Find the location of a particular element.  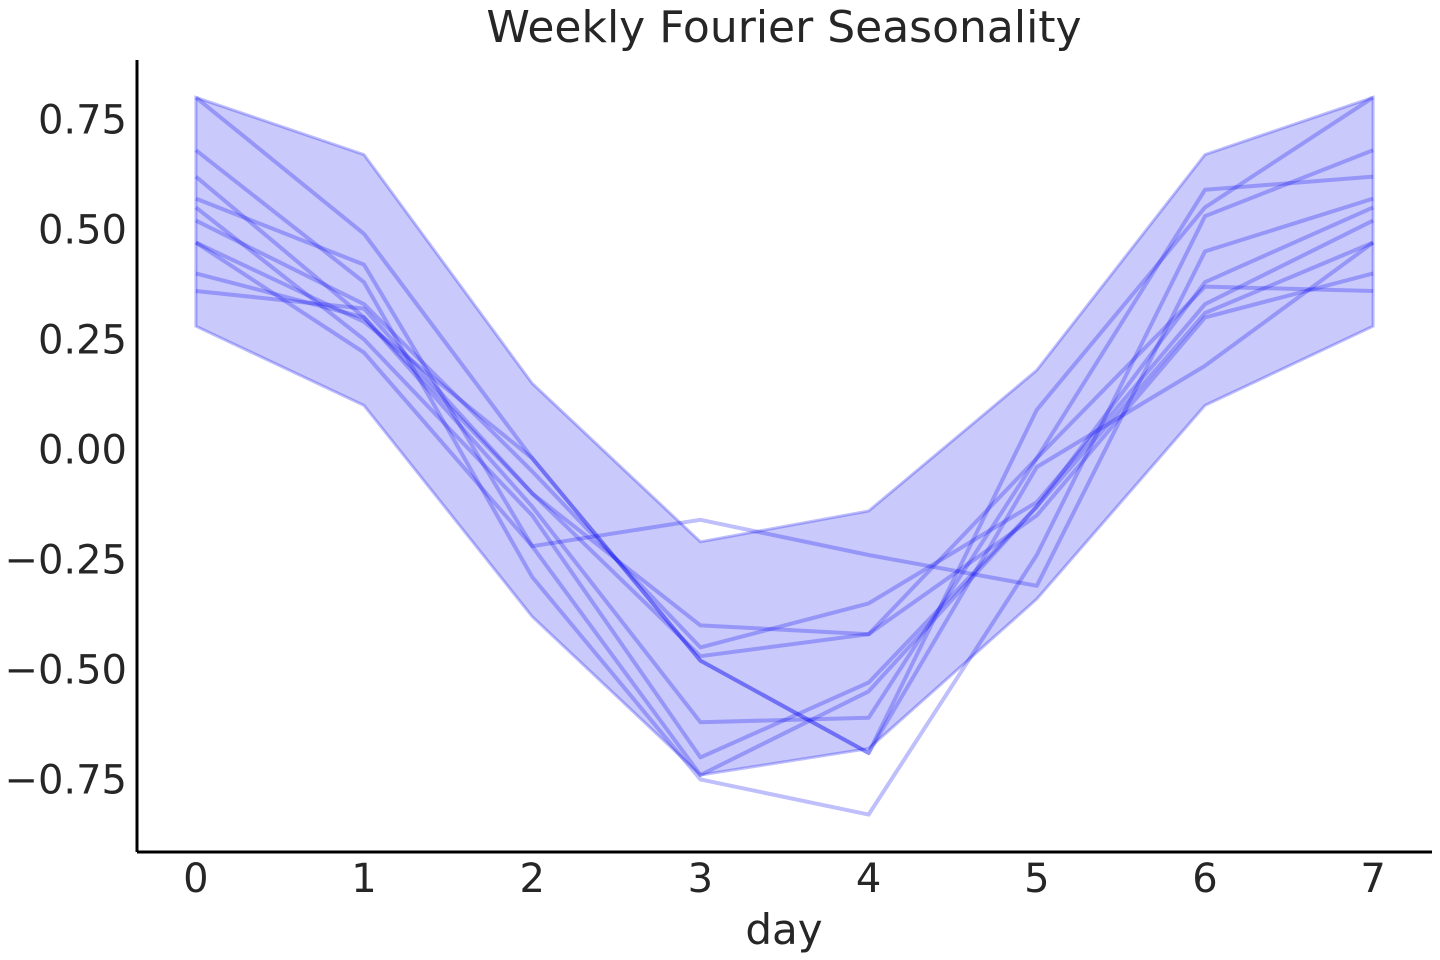

x-axis-label: day is located at coordinates (783, 929).